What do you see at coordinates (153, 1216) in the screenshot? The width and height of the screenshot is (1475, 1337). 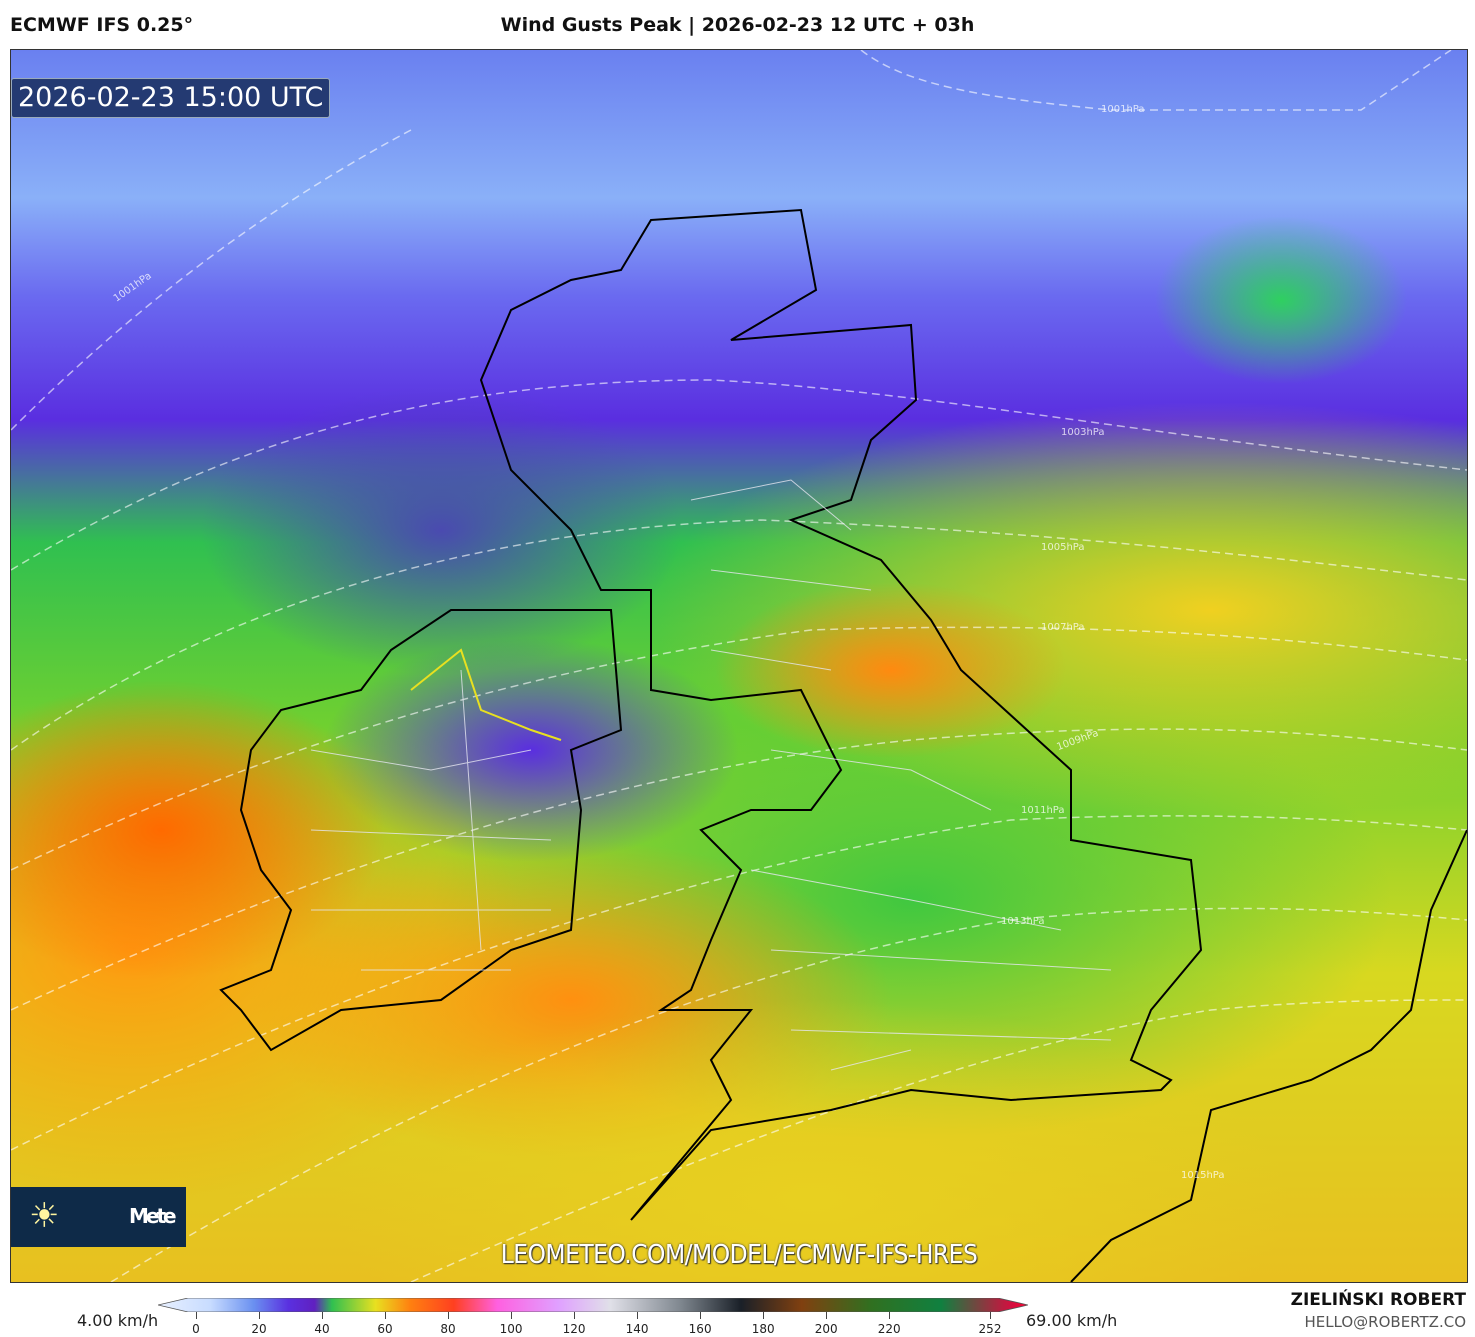 I see `logo-text: Mete` at bounding box center [153, 1216].